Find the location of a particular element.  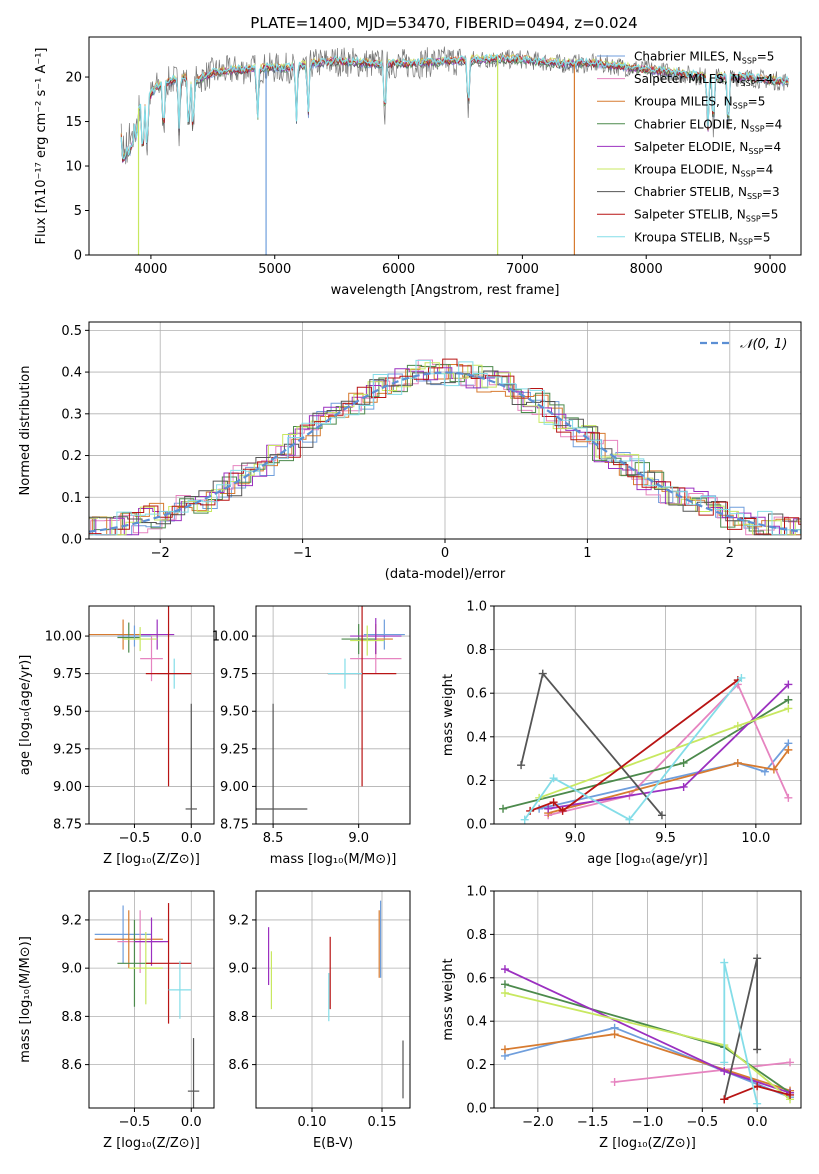

x-tick-label: 9.0 is located at coordinates (575, 838).